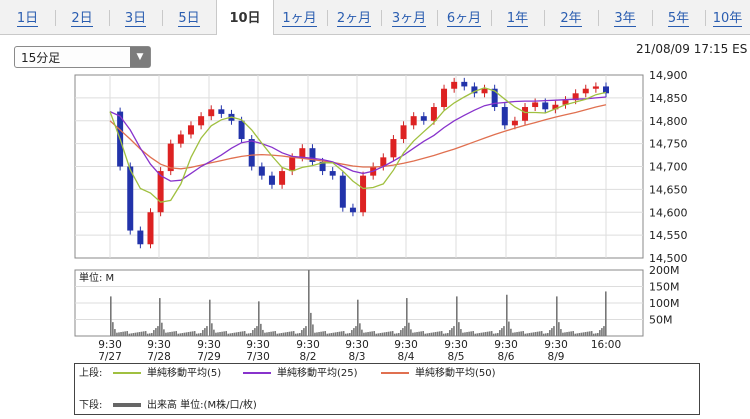 The height and width of the screenshot is (419, 750). I want to click on legend-swatch-sma50, so click(395, 373).